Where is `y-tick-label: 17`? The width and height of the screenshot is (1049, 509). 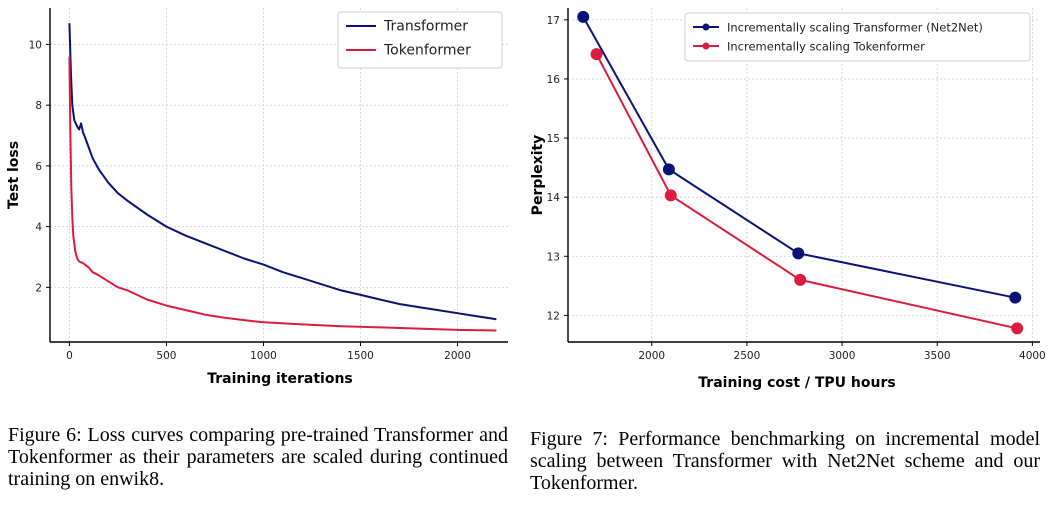
y-tick-label: 17 is located at coordinates (553, 21).